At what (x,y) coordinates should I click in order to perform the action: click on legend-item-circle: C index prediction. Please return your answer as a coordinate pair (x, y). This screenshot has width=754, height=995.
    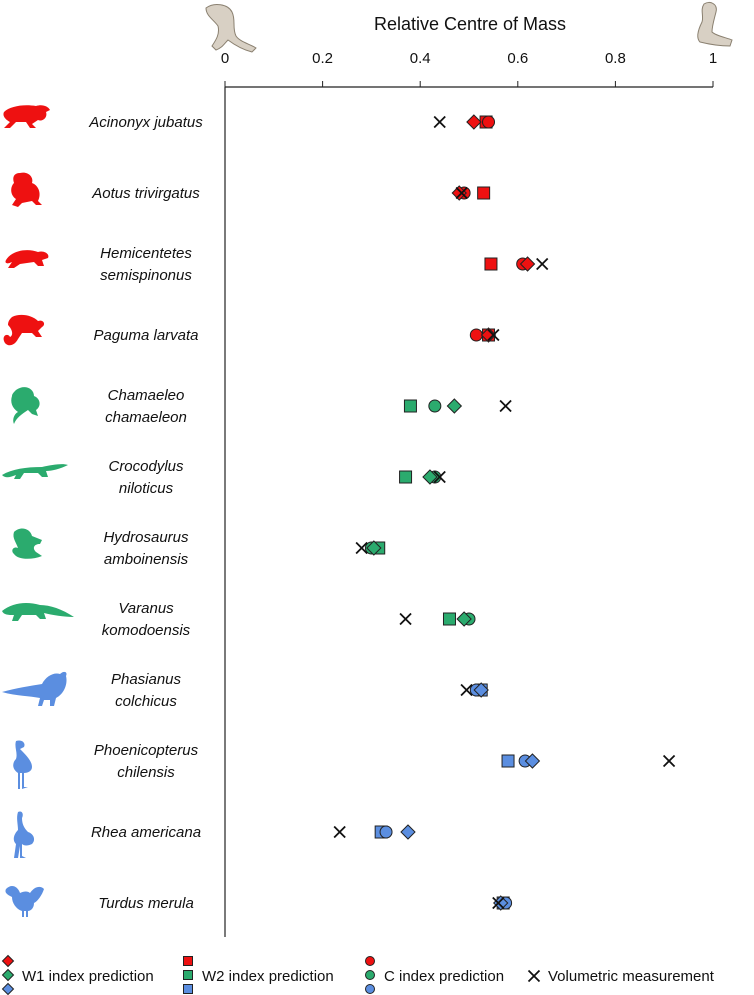
    Looking at the image, I should click on (434, 975).